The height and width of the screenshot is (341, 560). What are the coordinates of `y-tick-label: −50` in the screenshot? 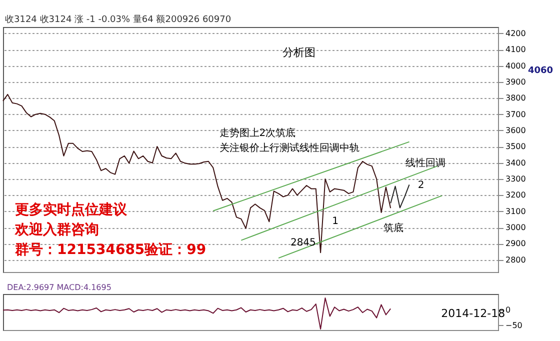 It's located at (514, 325).